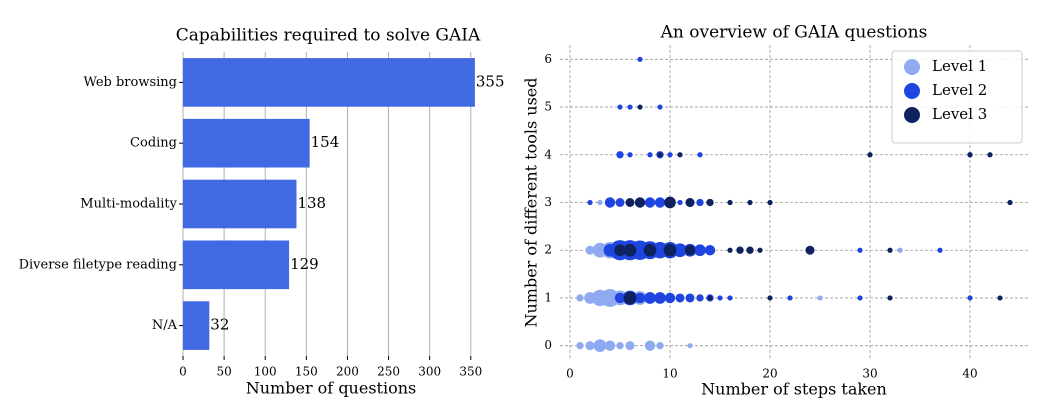 This screenshot has width=1050, height=407. Describe the element at coordinates (328, 36) in the screenshot. I see `chart-title: Capabilities required to solve GAIA` at that location.